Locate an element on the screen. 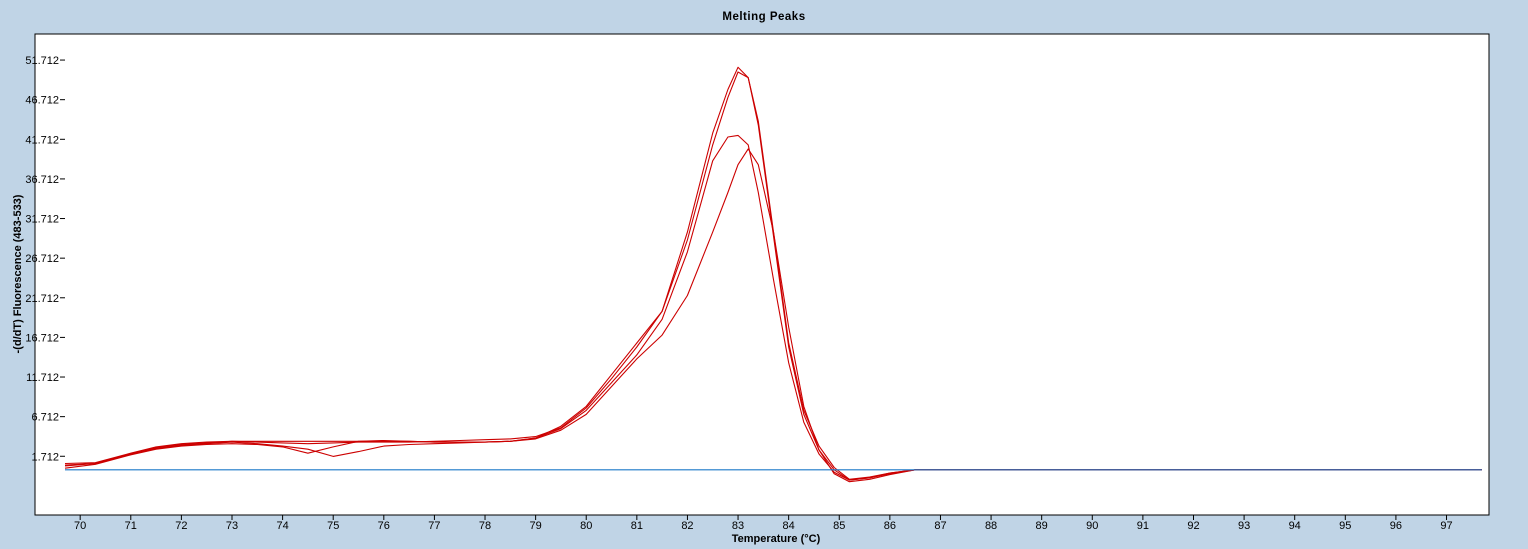 This screenshot has width=1528, height=549. x-tick-label: 79 is located at coordinates (536, 526).